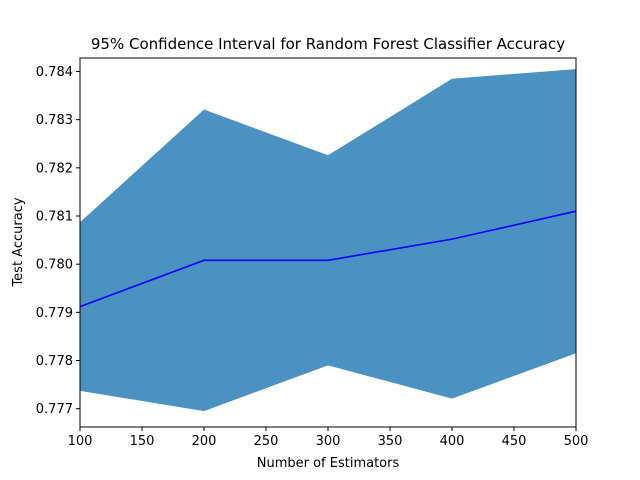 This screenshot has height=480, width=640. Describe the element at coordinates (328, 441) in the screenshot. I see `x-tick-label: 300` at that location.